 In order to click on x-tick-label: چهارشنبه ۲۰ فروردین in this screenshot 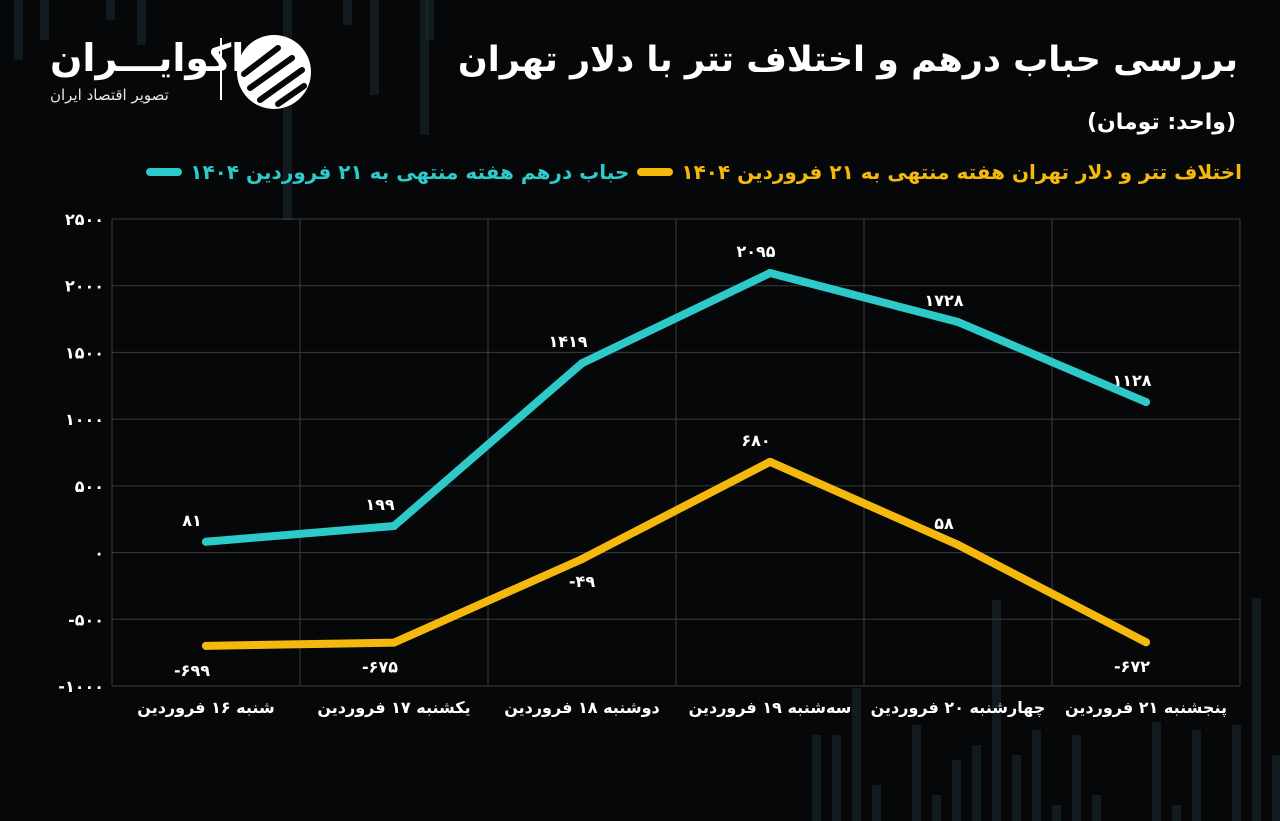, I will do `click(958, 708)`.